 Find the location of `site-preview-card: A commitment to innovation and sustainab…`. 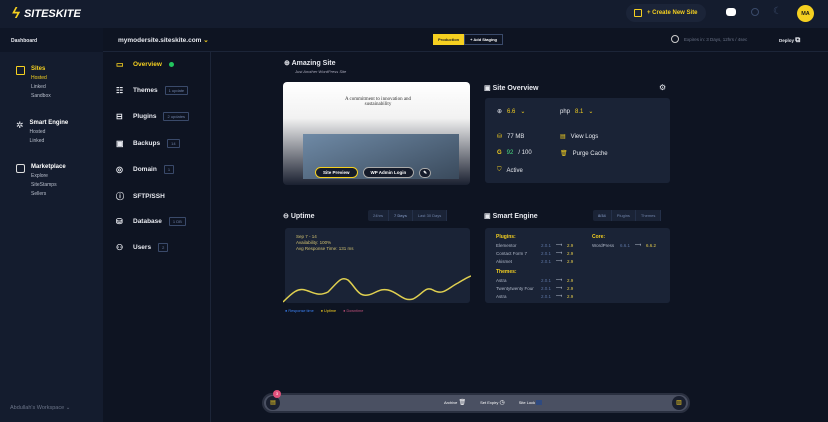

site-preview-card: A commitment to innovation and sustainab… is located at coordinates (376, 133).